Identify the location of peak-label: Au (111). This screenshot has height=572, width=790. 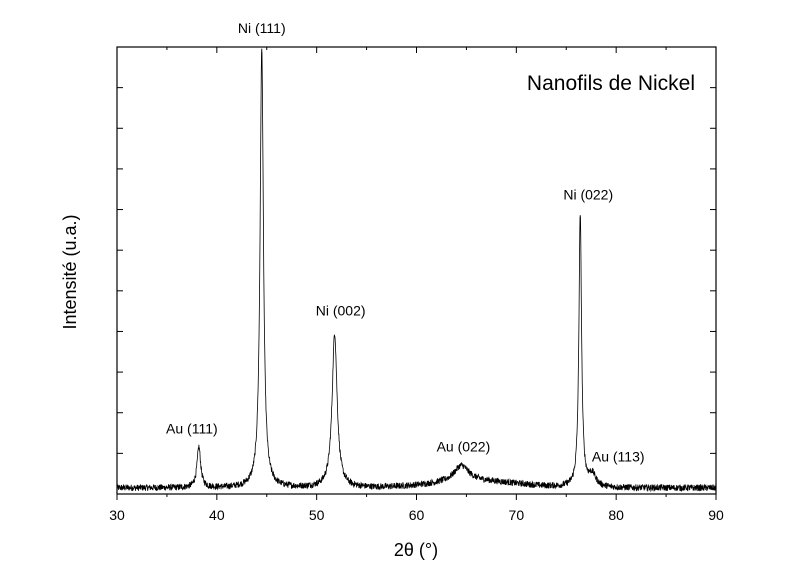
(192, 428).